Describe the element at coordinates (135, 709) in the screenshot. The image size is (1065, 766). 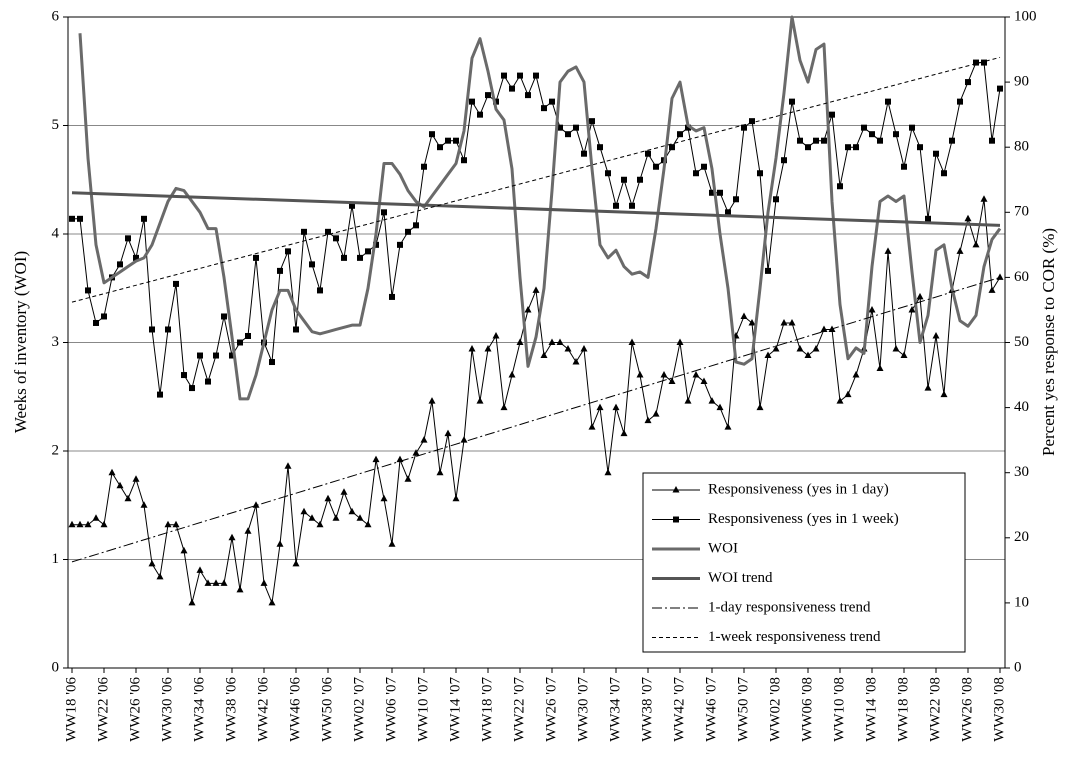
I see `x-tick-label: WW26 '06` at that location.